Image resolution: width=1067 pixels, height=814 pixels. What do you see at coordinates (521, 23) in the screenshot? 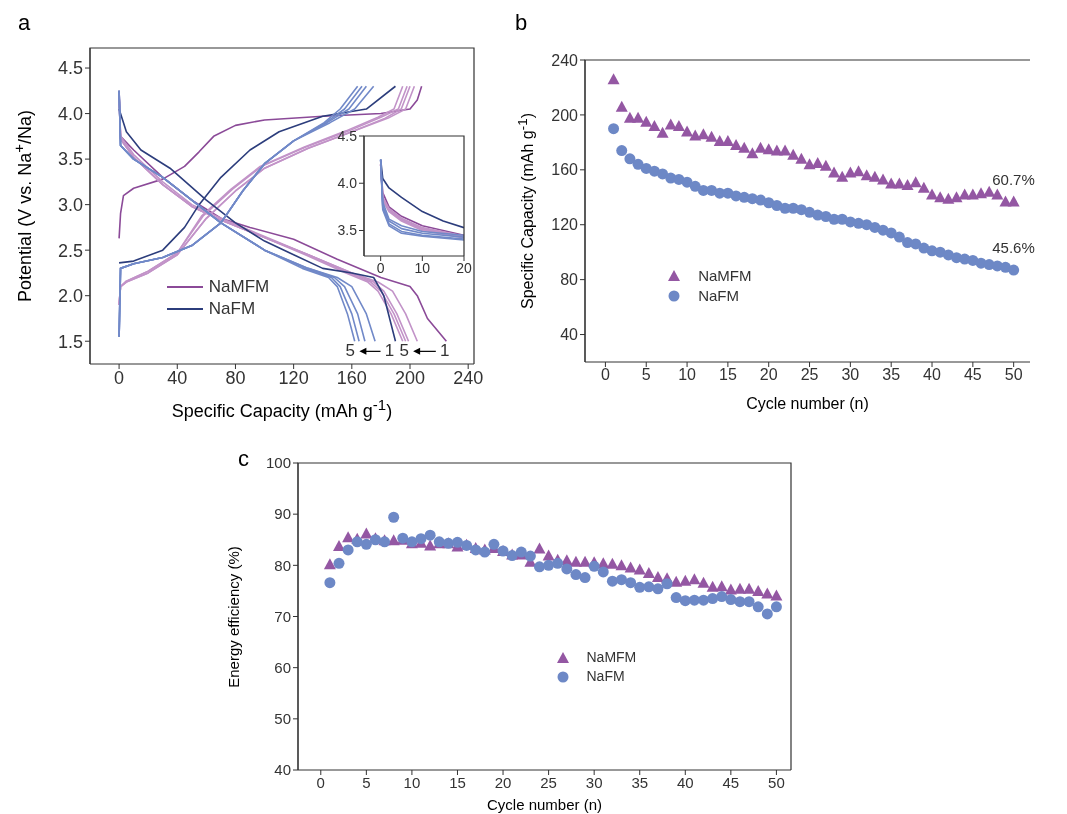
I see `chart-title: b` at bounding box center [521, 23].